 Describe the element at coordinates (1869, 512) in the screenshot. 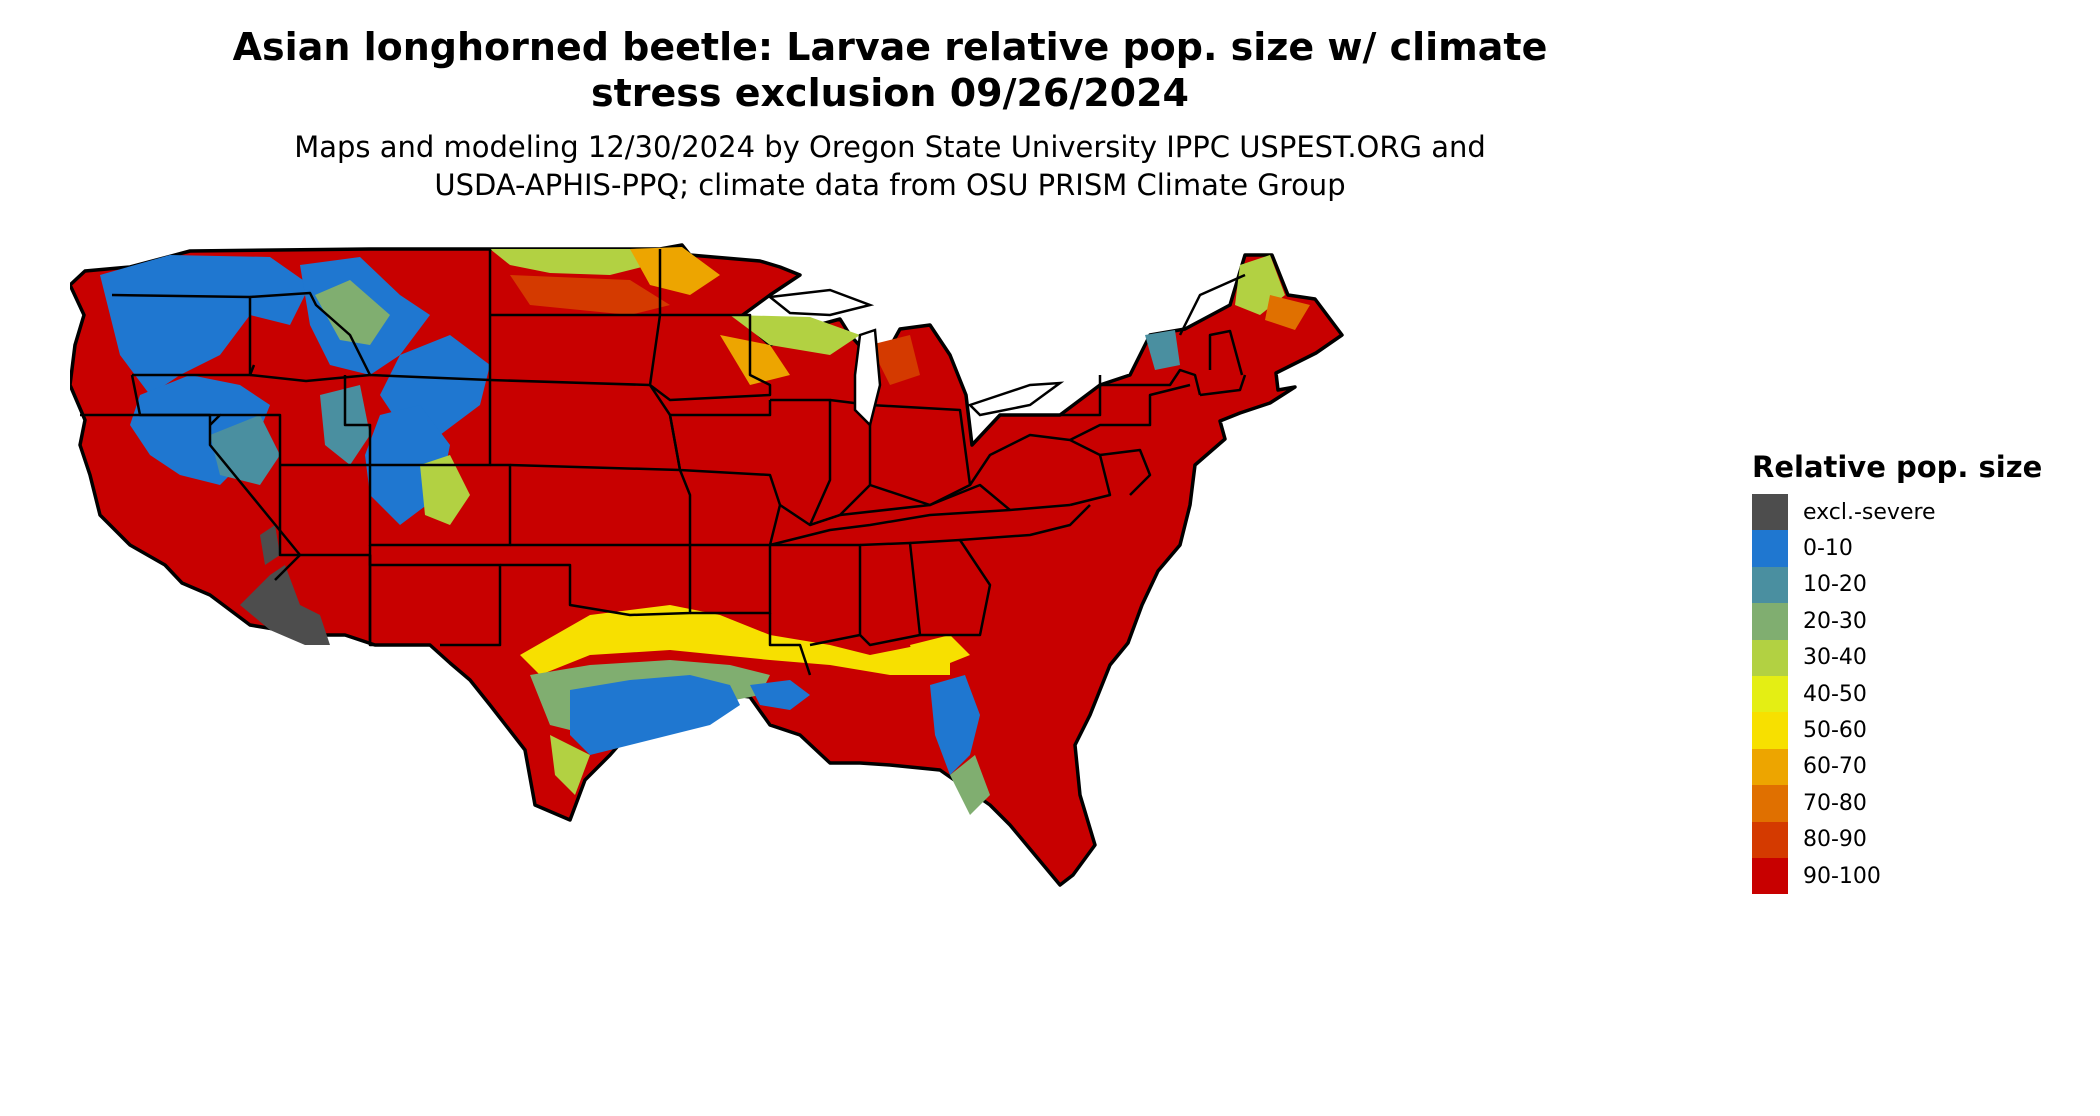

I see `legend-label: excl.-severe` at that location.